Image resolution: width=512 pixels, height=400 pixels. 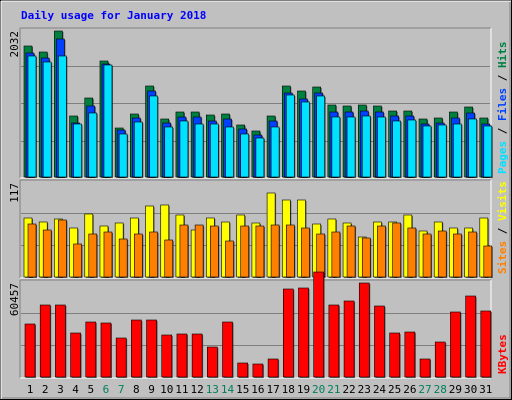 I want to click on x-tick-label: 20, so click(x=318, y=389).